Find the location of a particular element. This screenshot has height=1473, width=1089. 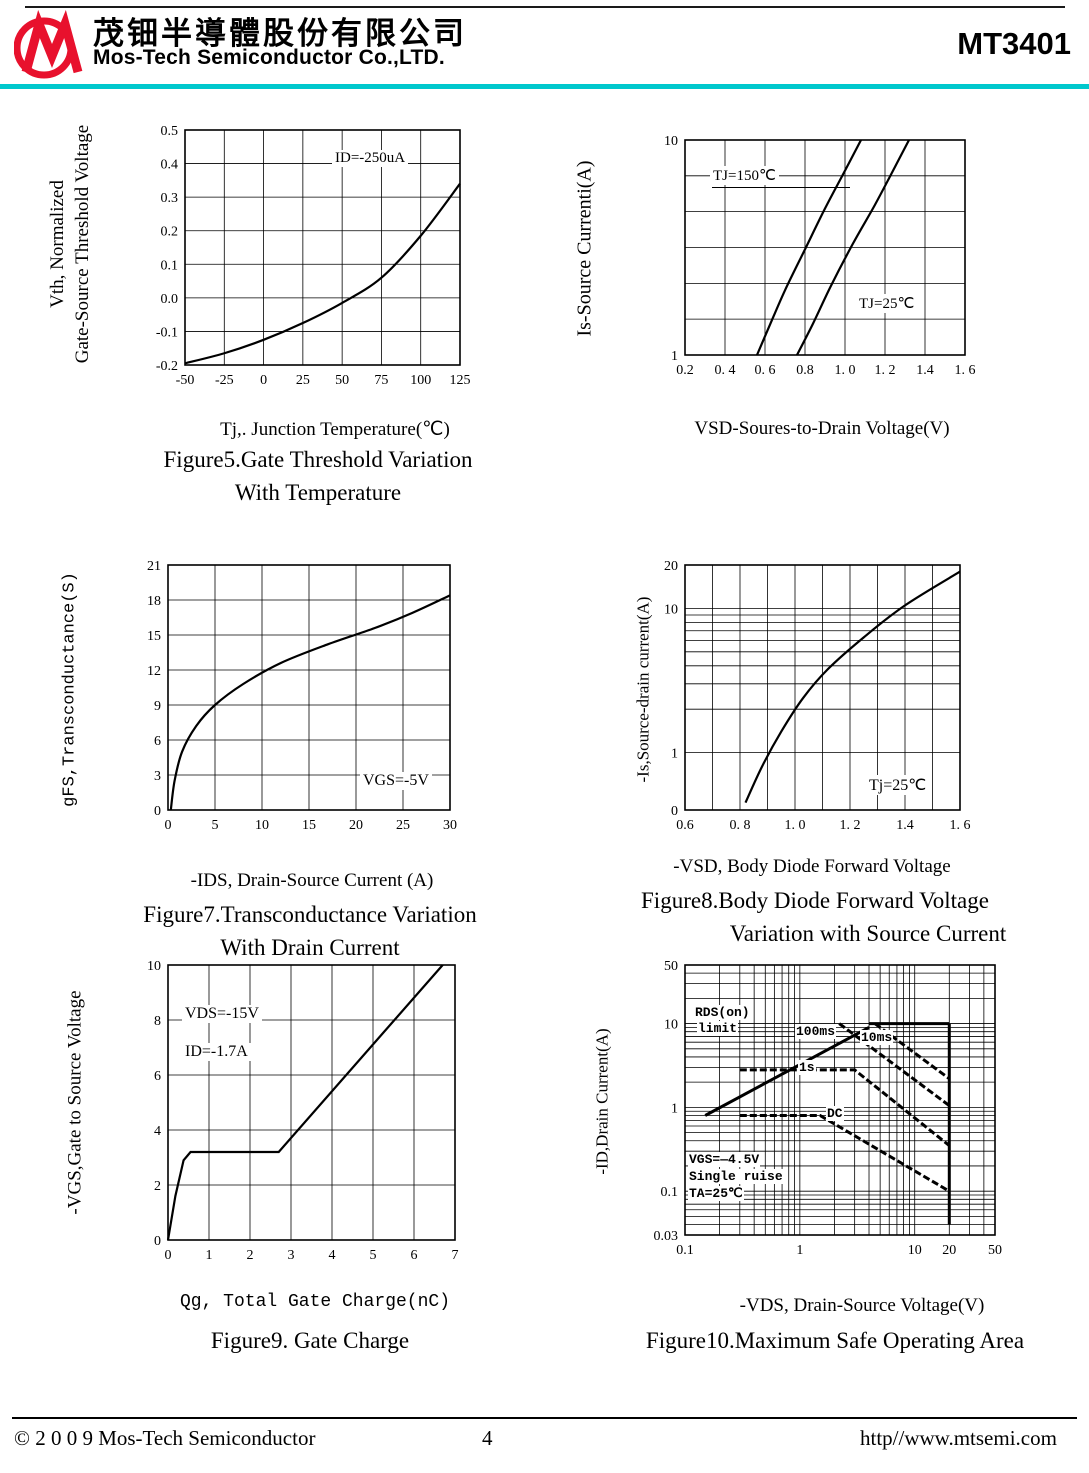

fig10-annotation-rds-line1: RDS(on) is located at coordinates (722, 1012).